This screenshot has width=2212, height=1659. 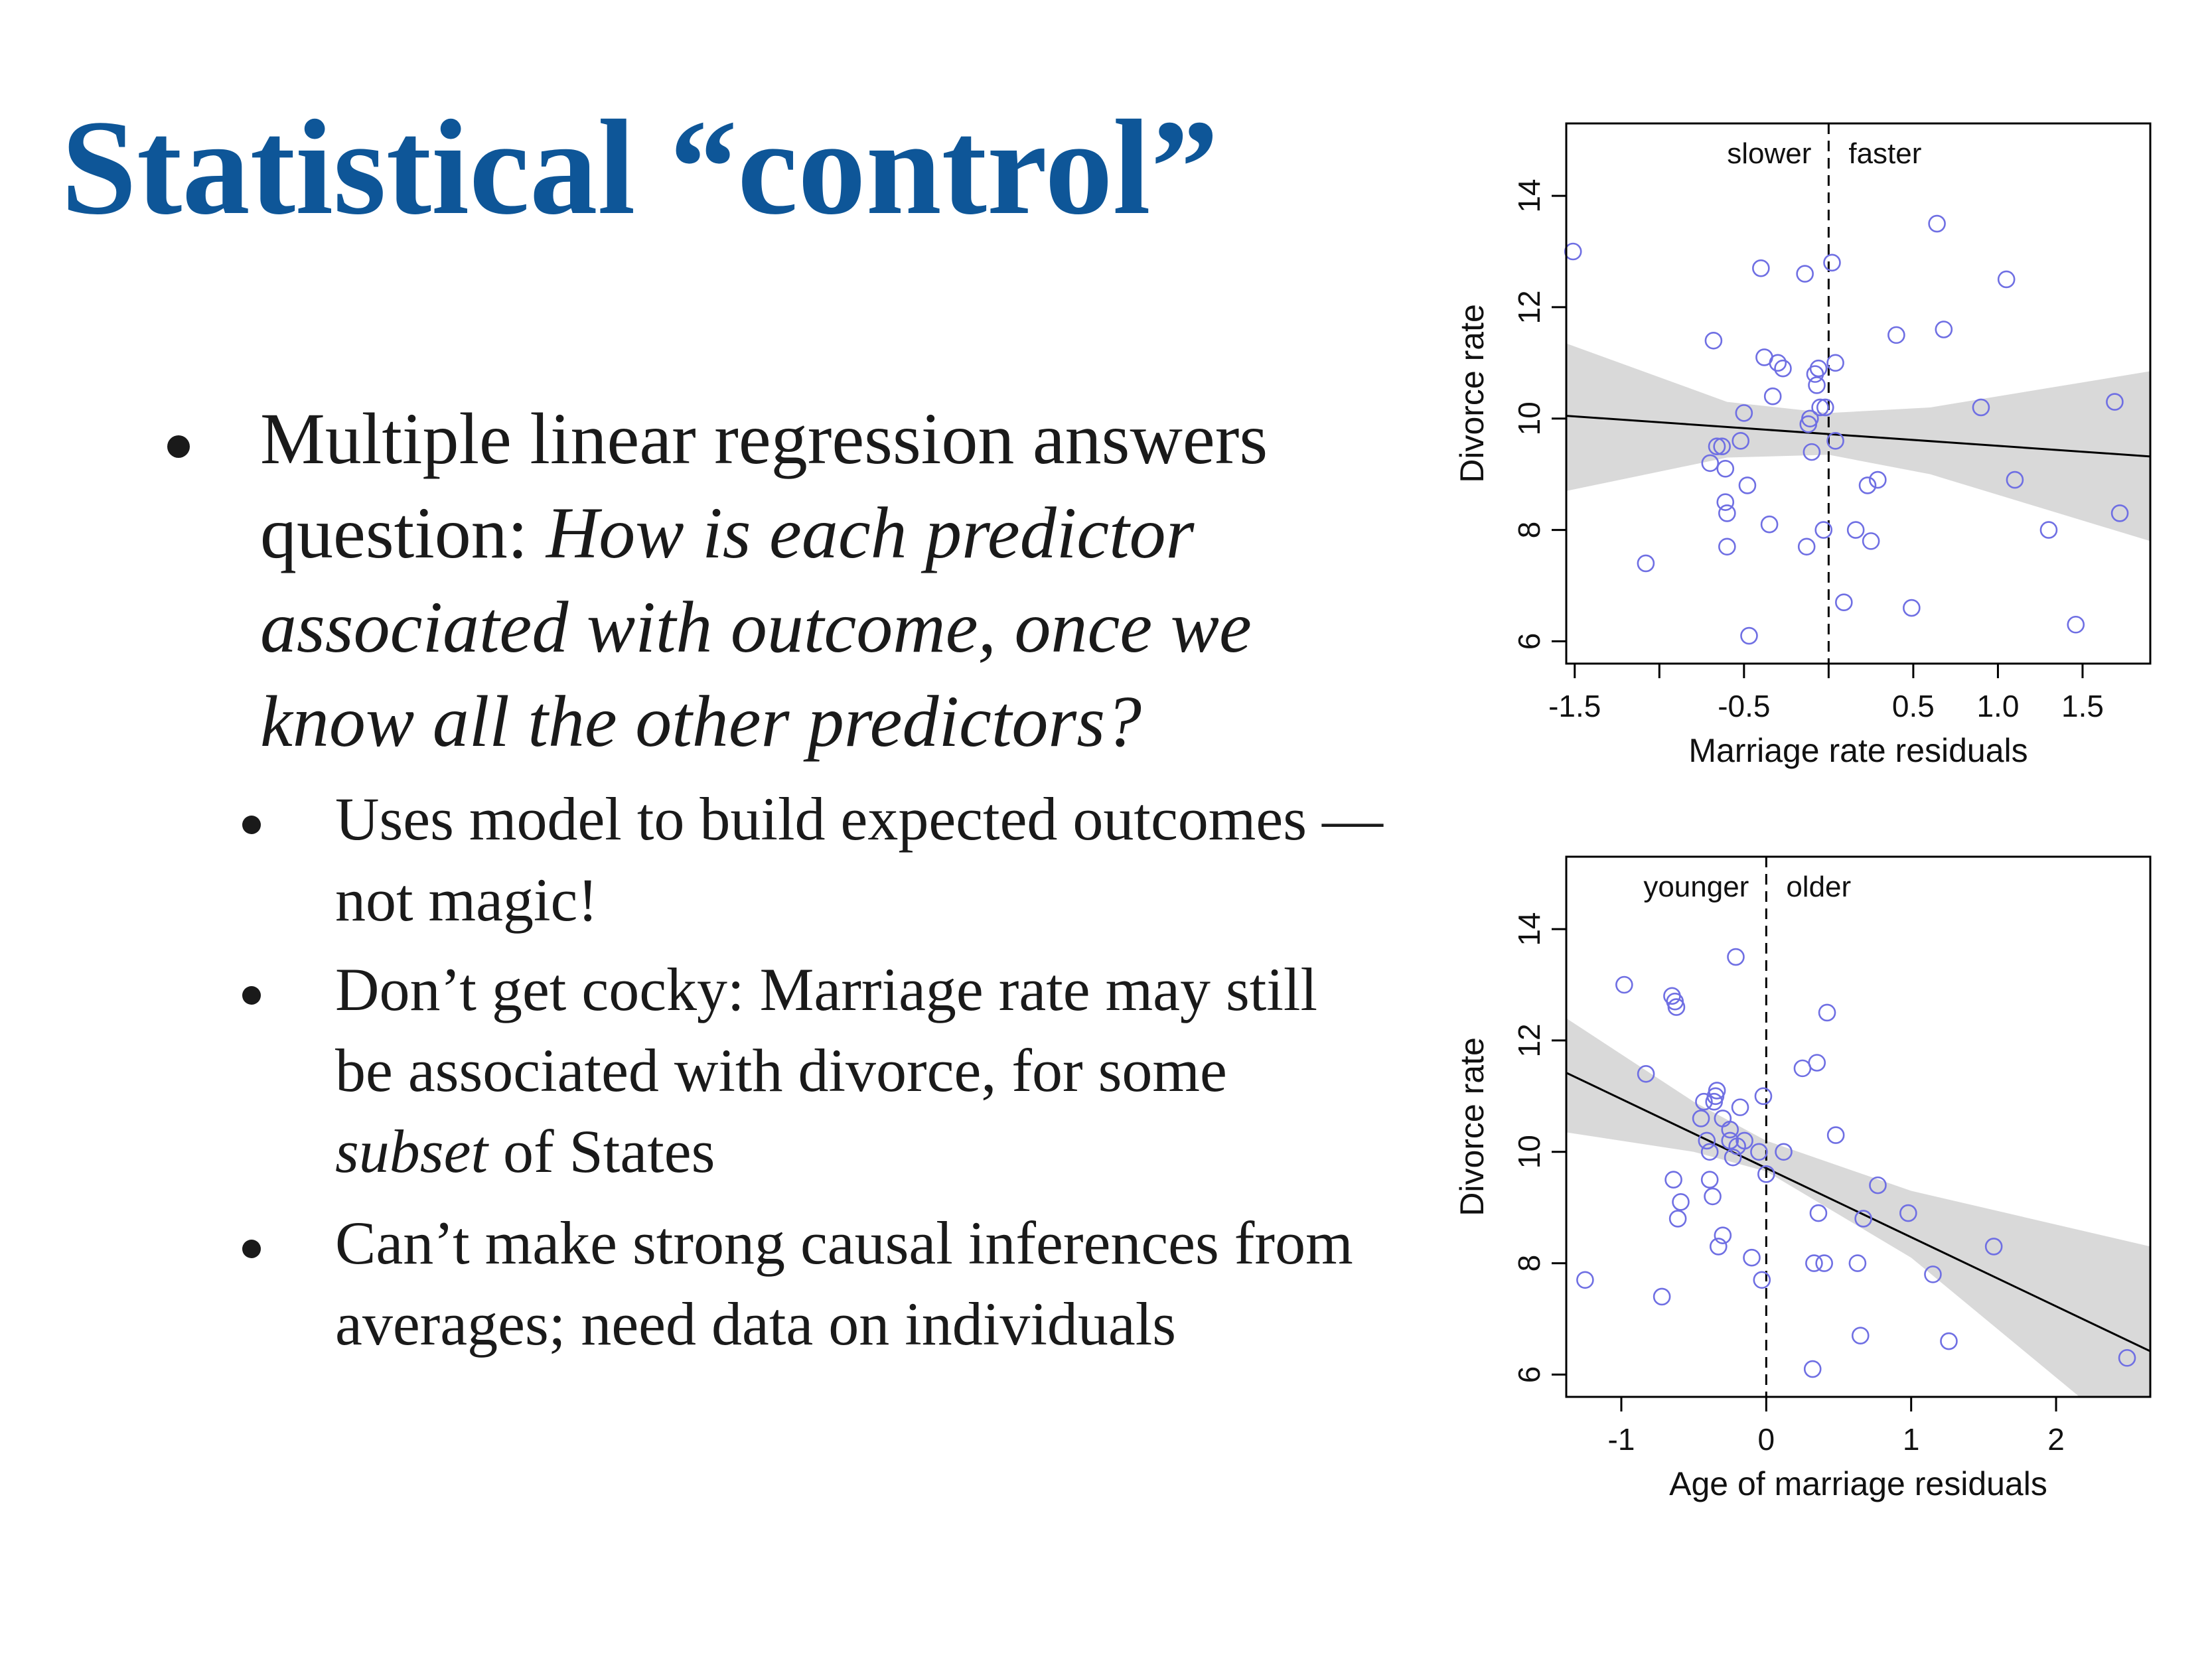 What do you see at coordinates (2056, 1439) in the screenshot?
I see `x-tick-label: 2` at bounding box center [2056, 1439].